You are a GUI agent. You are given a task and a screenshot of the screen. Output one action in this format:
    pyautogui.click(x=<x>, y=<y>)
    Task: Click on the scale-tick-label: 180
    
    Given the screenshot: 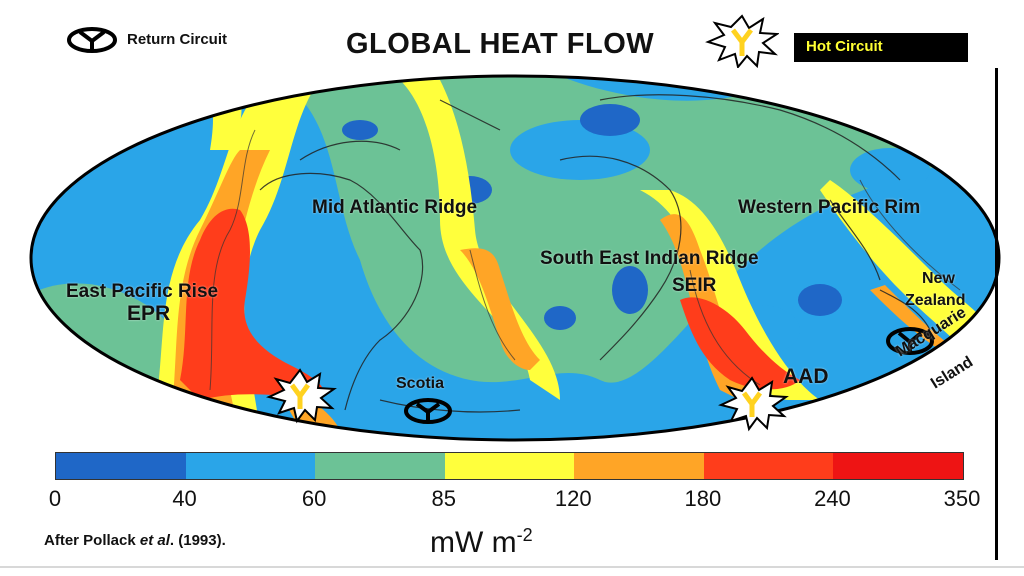 What is the action you would take?
    pyautogui.click(x=703, y=498)
    